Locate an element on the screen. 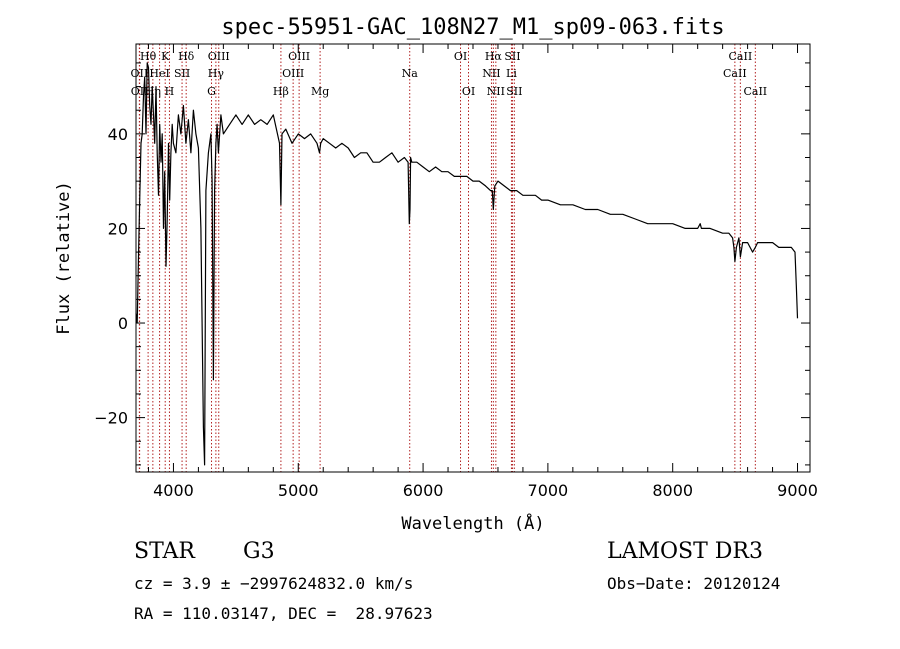 This screenshot has width=900, height=649. line-label-6: H is located at coordinates (170, 91).